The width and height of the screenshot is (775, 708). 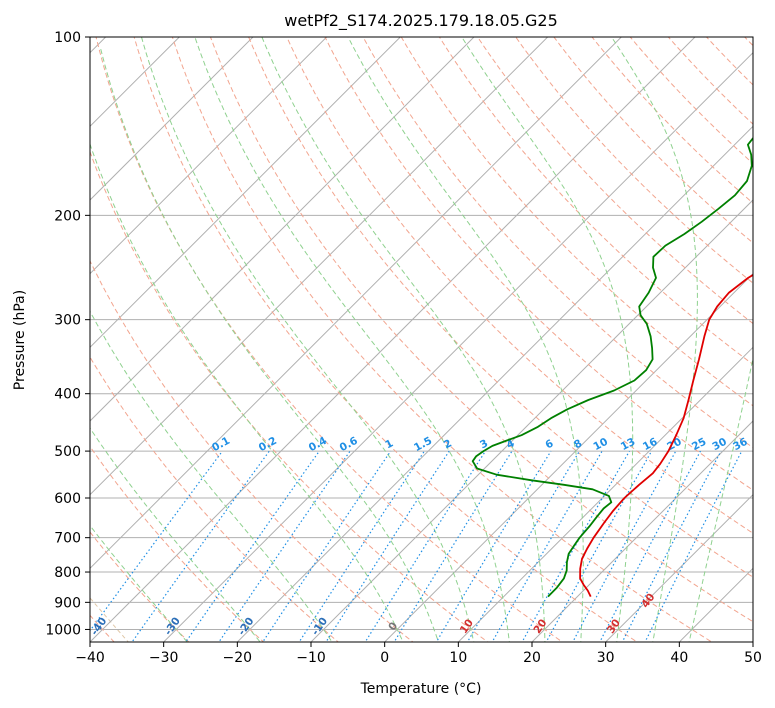 What do you see at coordinates (648, 600) in the screenshot?
I see `dry-adiabat-label: 40` at bounding box center [648, 600].